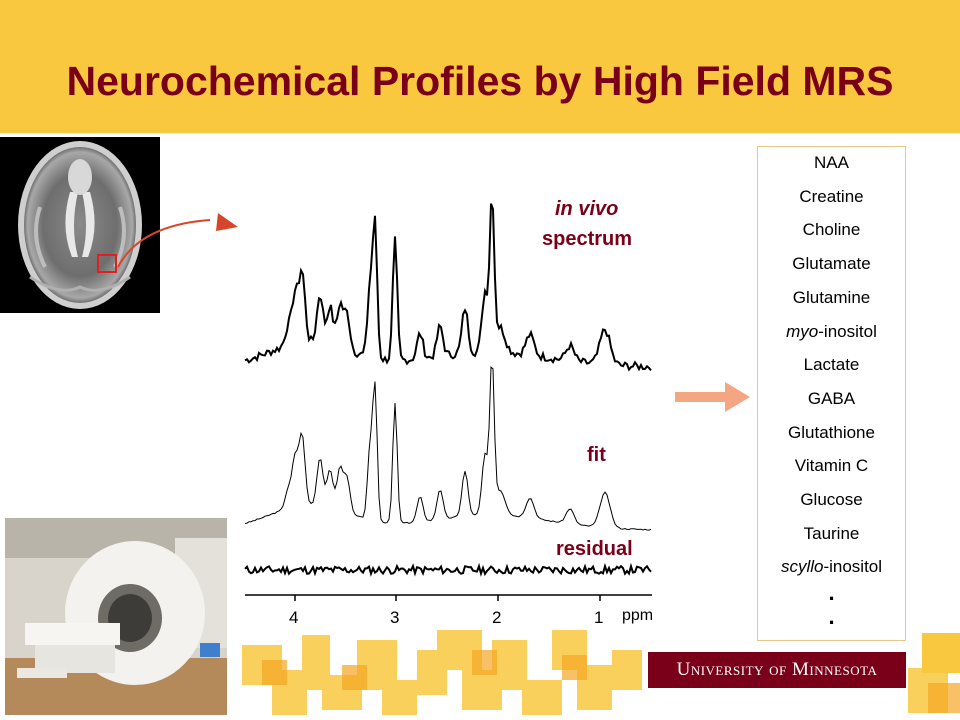 Image resolution: width=960 pixels, height=720 pixels. I want to click on metabolite-name: Creatine, so click(831, 196).